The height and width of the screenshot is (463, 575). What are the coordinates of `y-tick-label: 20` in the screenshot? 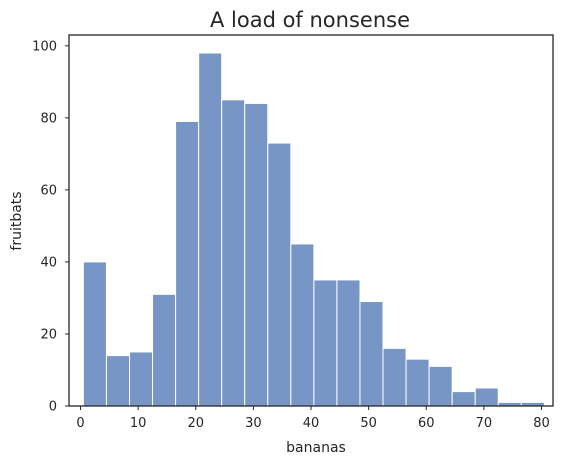 It's located at (48, 334).